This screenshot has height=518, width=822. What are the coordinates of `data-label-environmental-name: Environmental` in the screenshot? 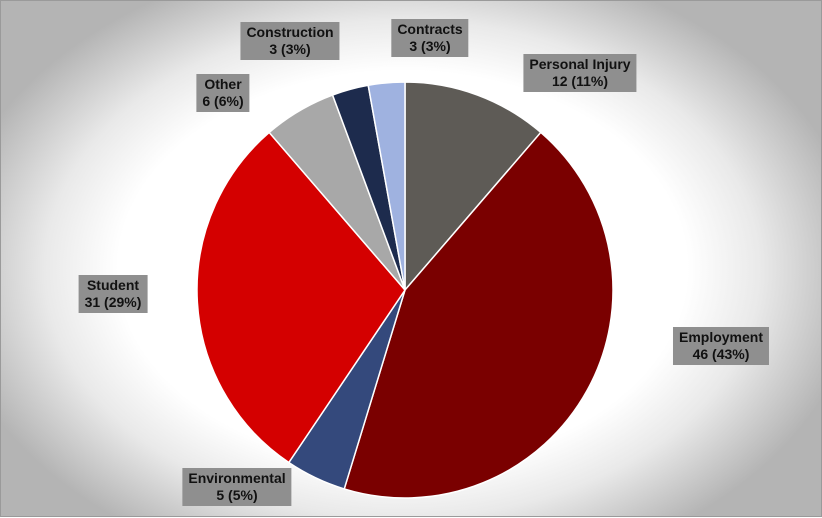 It's located at (237, 478).